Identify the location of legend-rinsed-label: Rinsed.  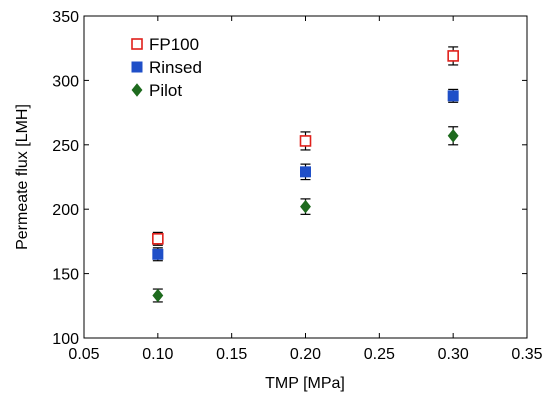
(175, 67).